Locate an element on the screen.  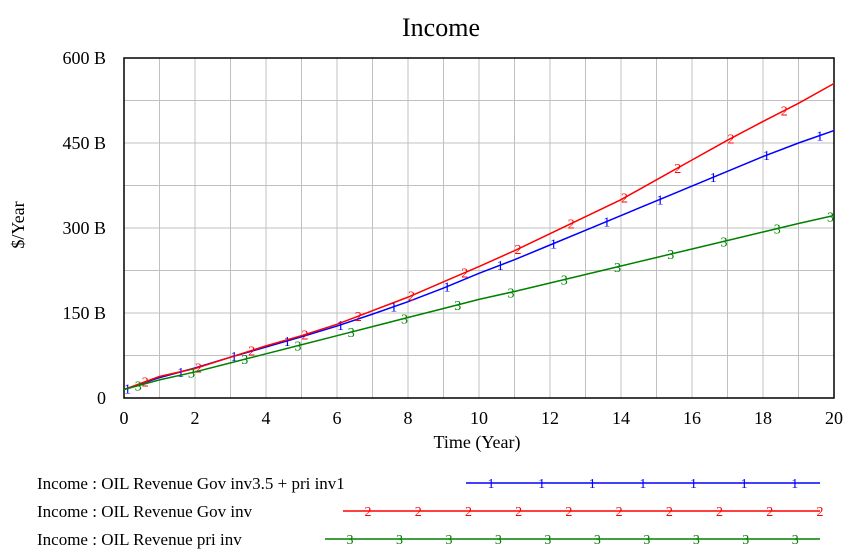
y-axis-label: $/Year is located at coordinates (18, 224).